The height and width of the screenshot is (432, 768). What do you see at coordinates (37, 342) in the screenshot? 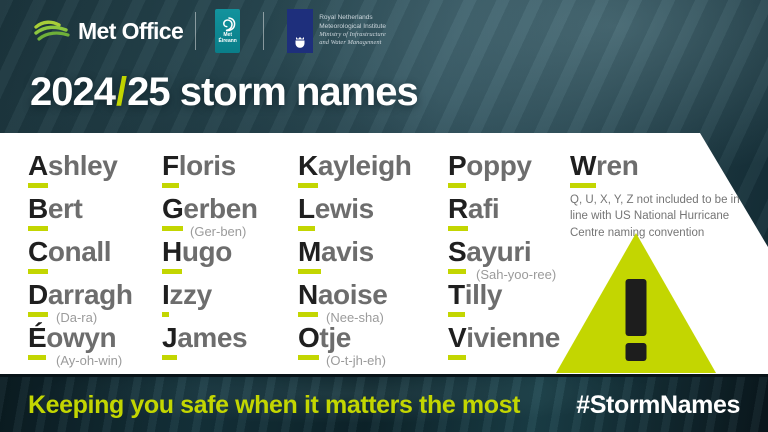
I see `storm-name-initial: É` at bounding box center [37, 342].